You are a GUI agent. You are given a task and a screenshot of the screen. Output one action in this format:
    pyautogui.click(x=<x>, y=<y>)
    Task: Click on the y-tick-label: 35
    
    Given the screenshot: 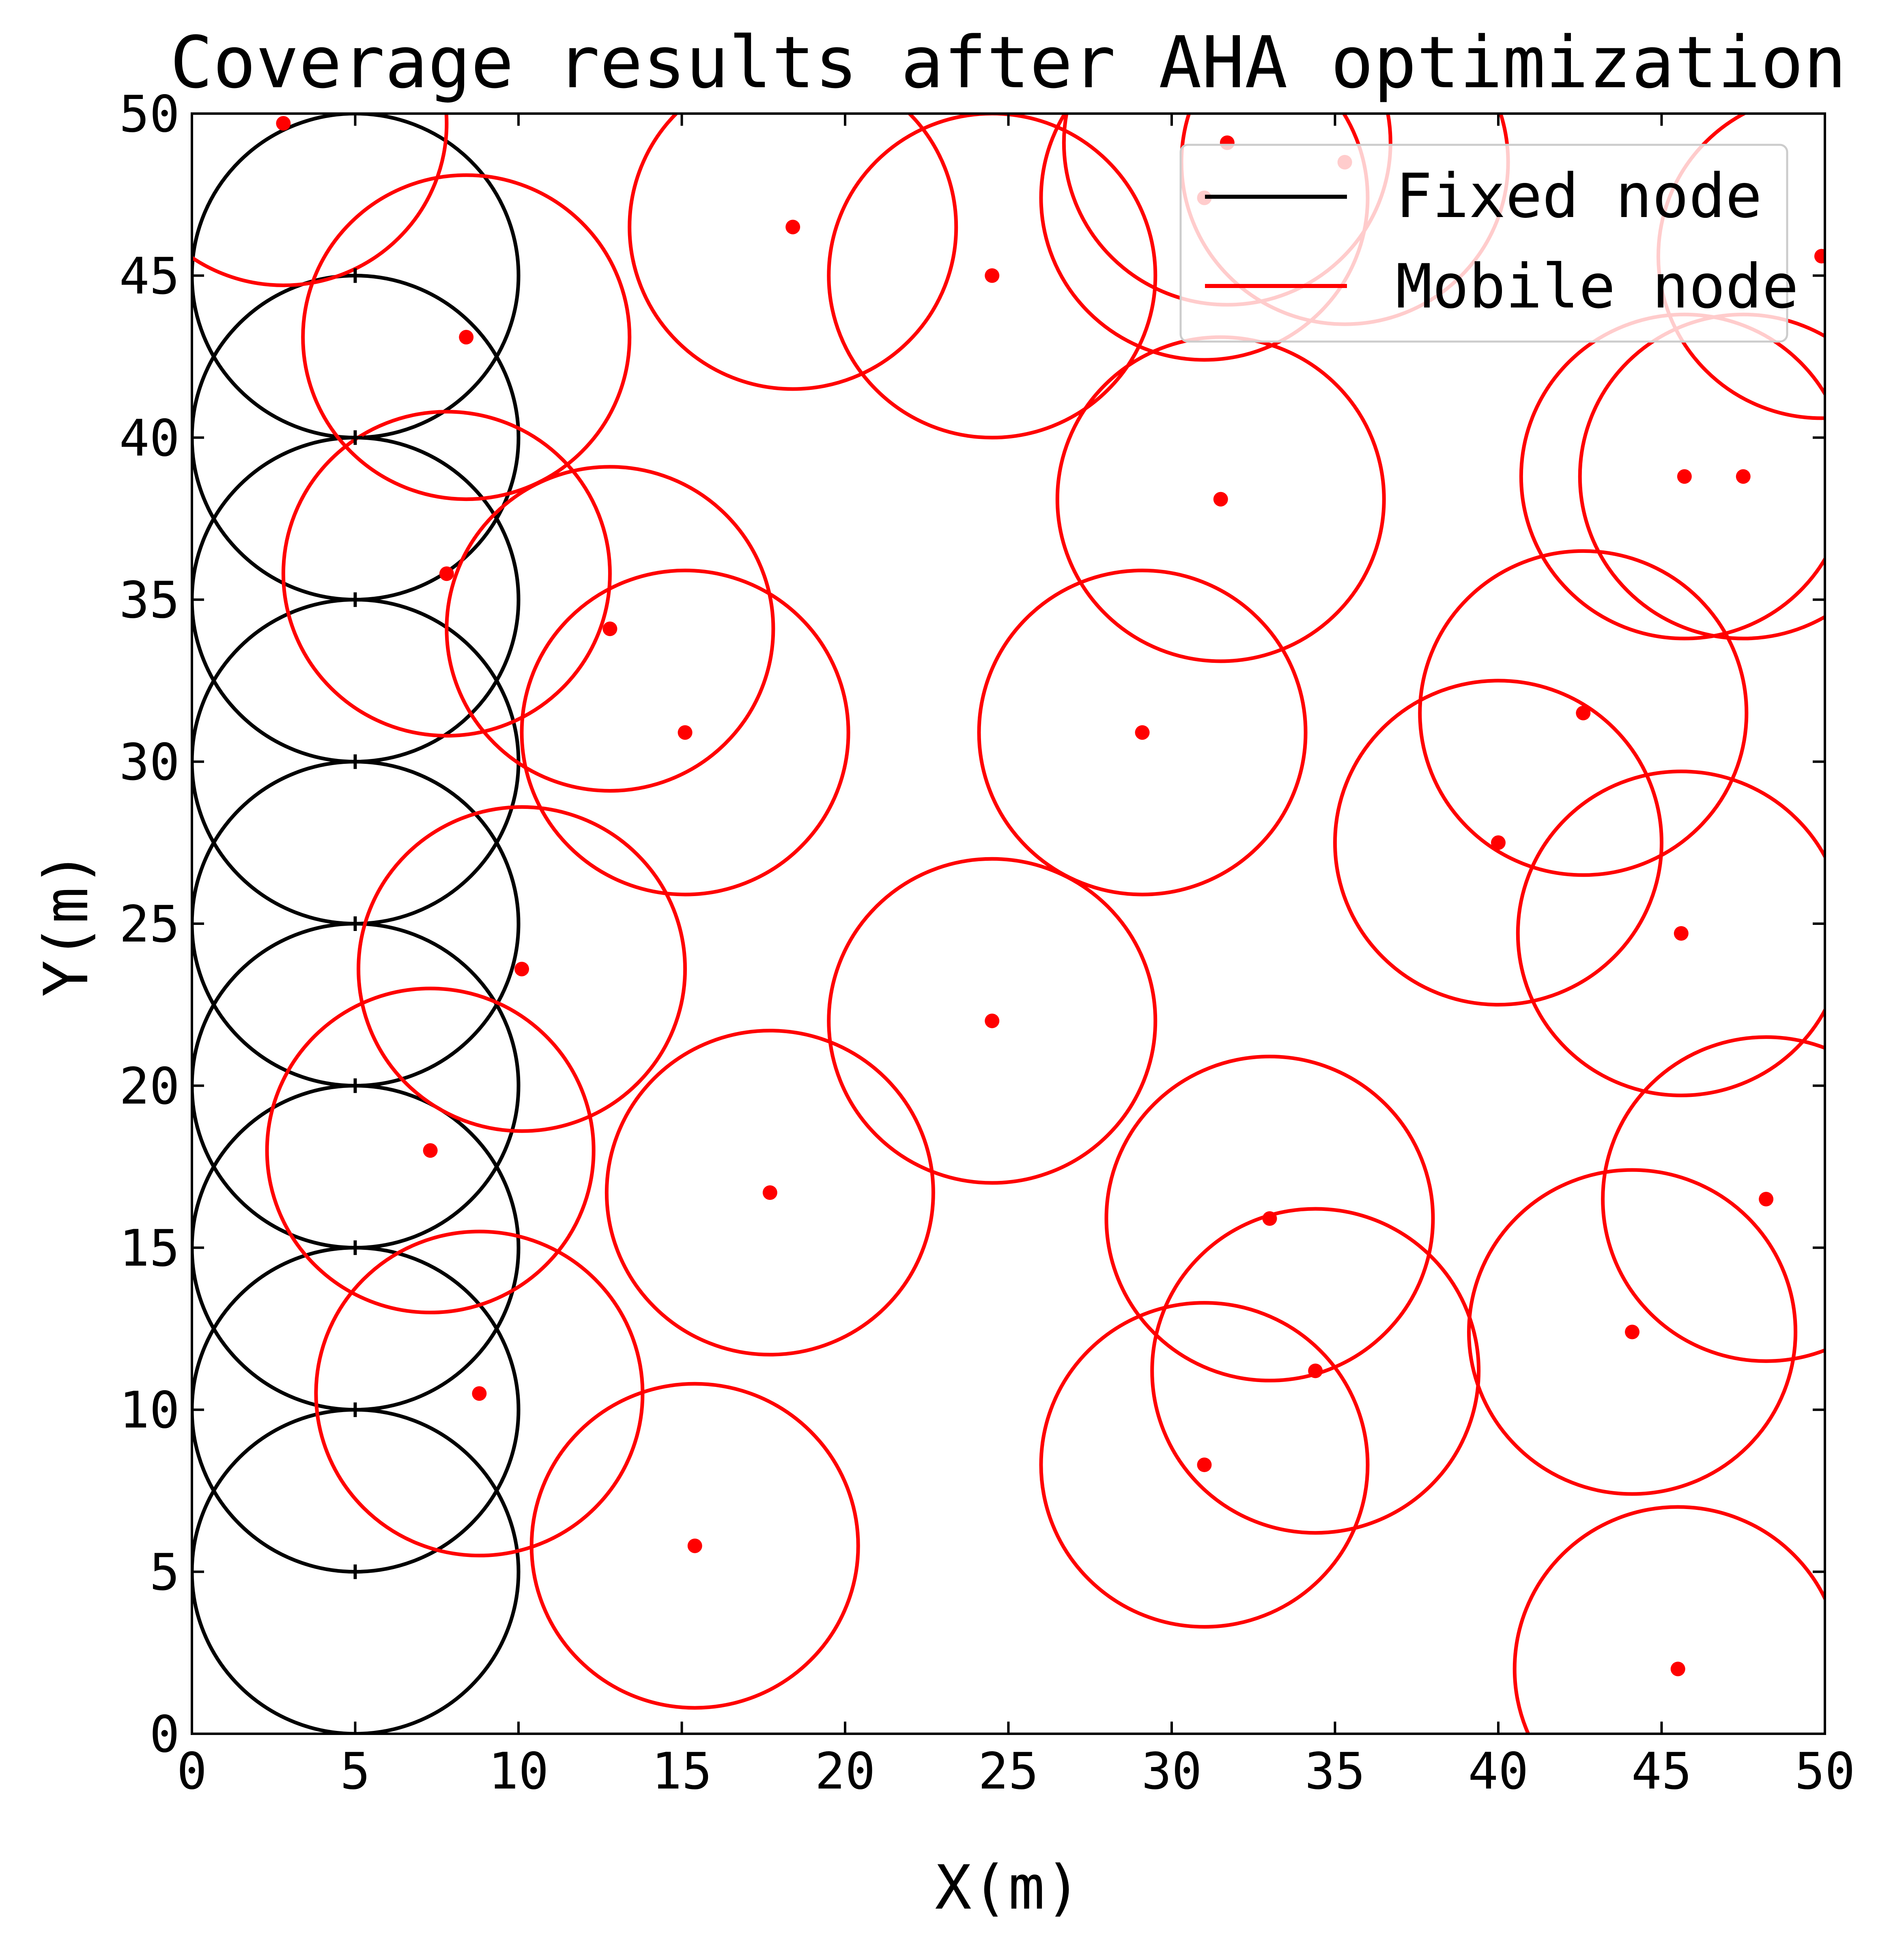 What is the action you would take?
    pyautogui.click(x=149, y=600)
    